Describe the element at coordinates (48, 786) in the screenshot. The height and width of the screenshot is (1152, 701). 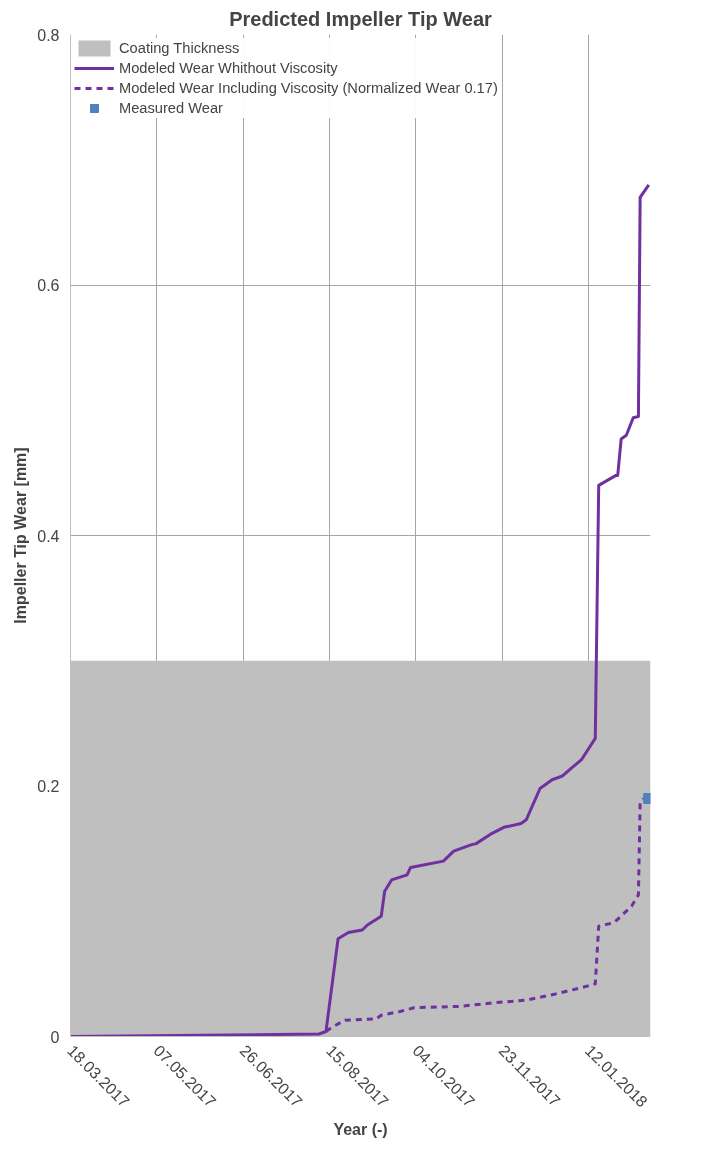
I see `y-tick-label: 0.2` at that location.